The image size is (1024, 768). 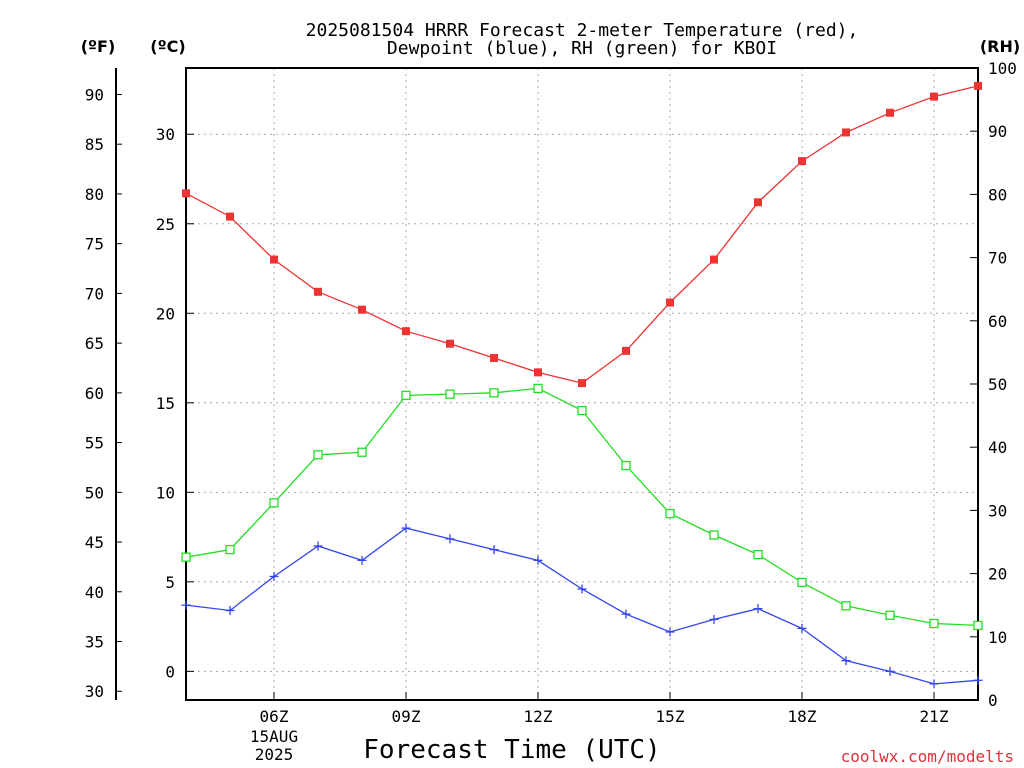 I want to click on x-tick-label: 15Z, so click(x=670, y=716).